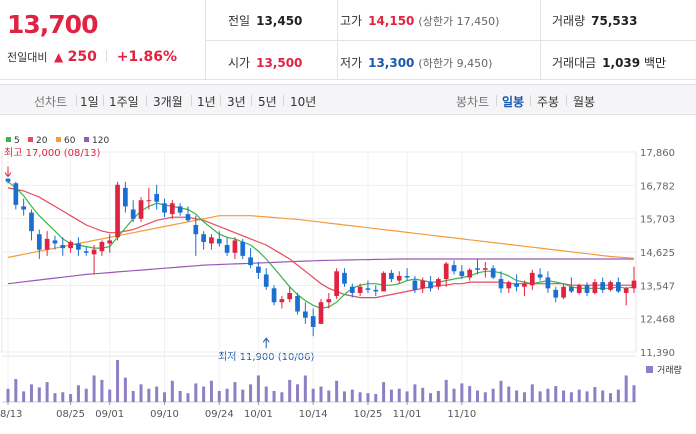 The image size is (696, 434). Describe the element at coordinates (17, 141) in the screenshot. I see `legend-label-5: 5` at that location.